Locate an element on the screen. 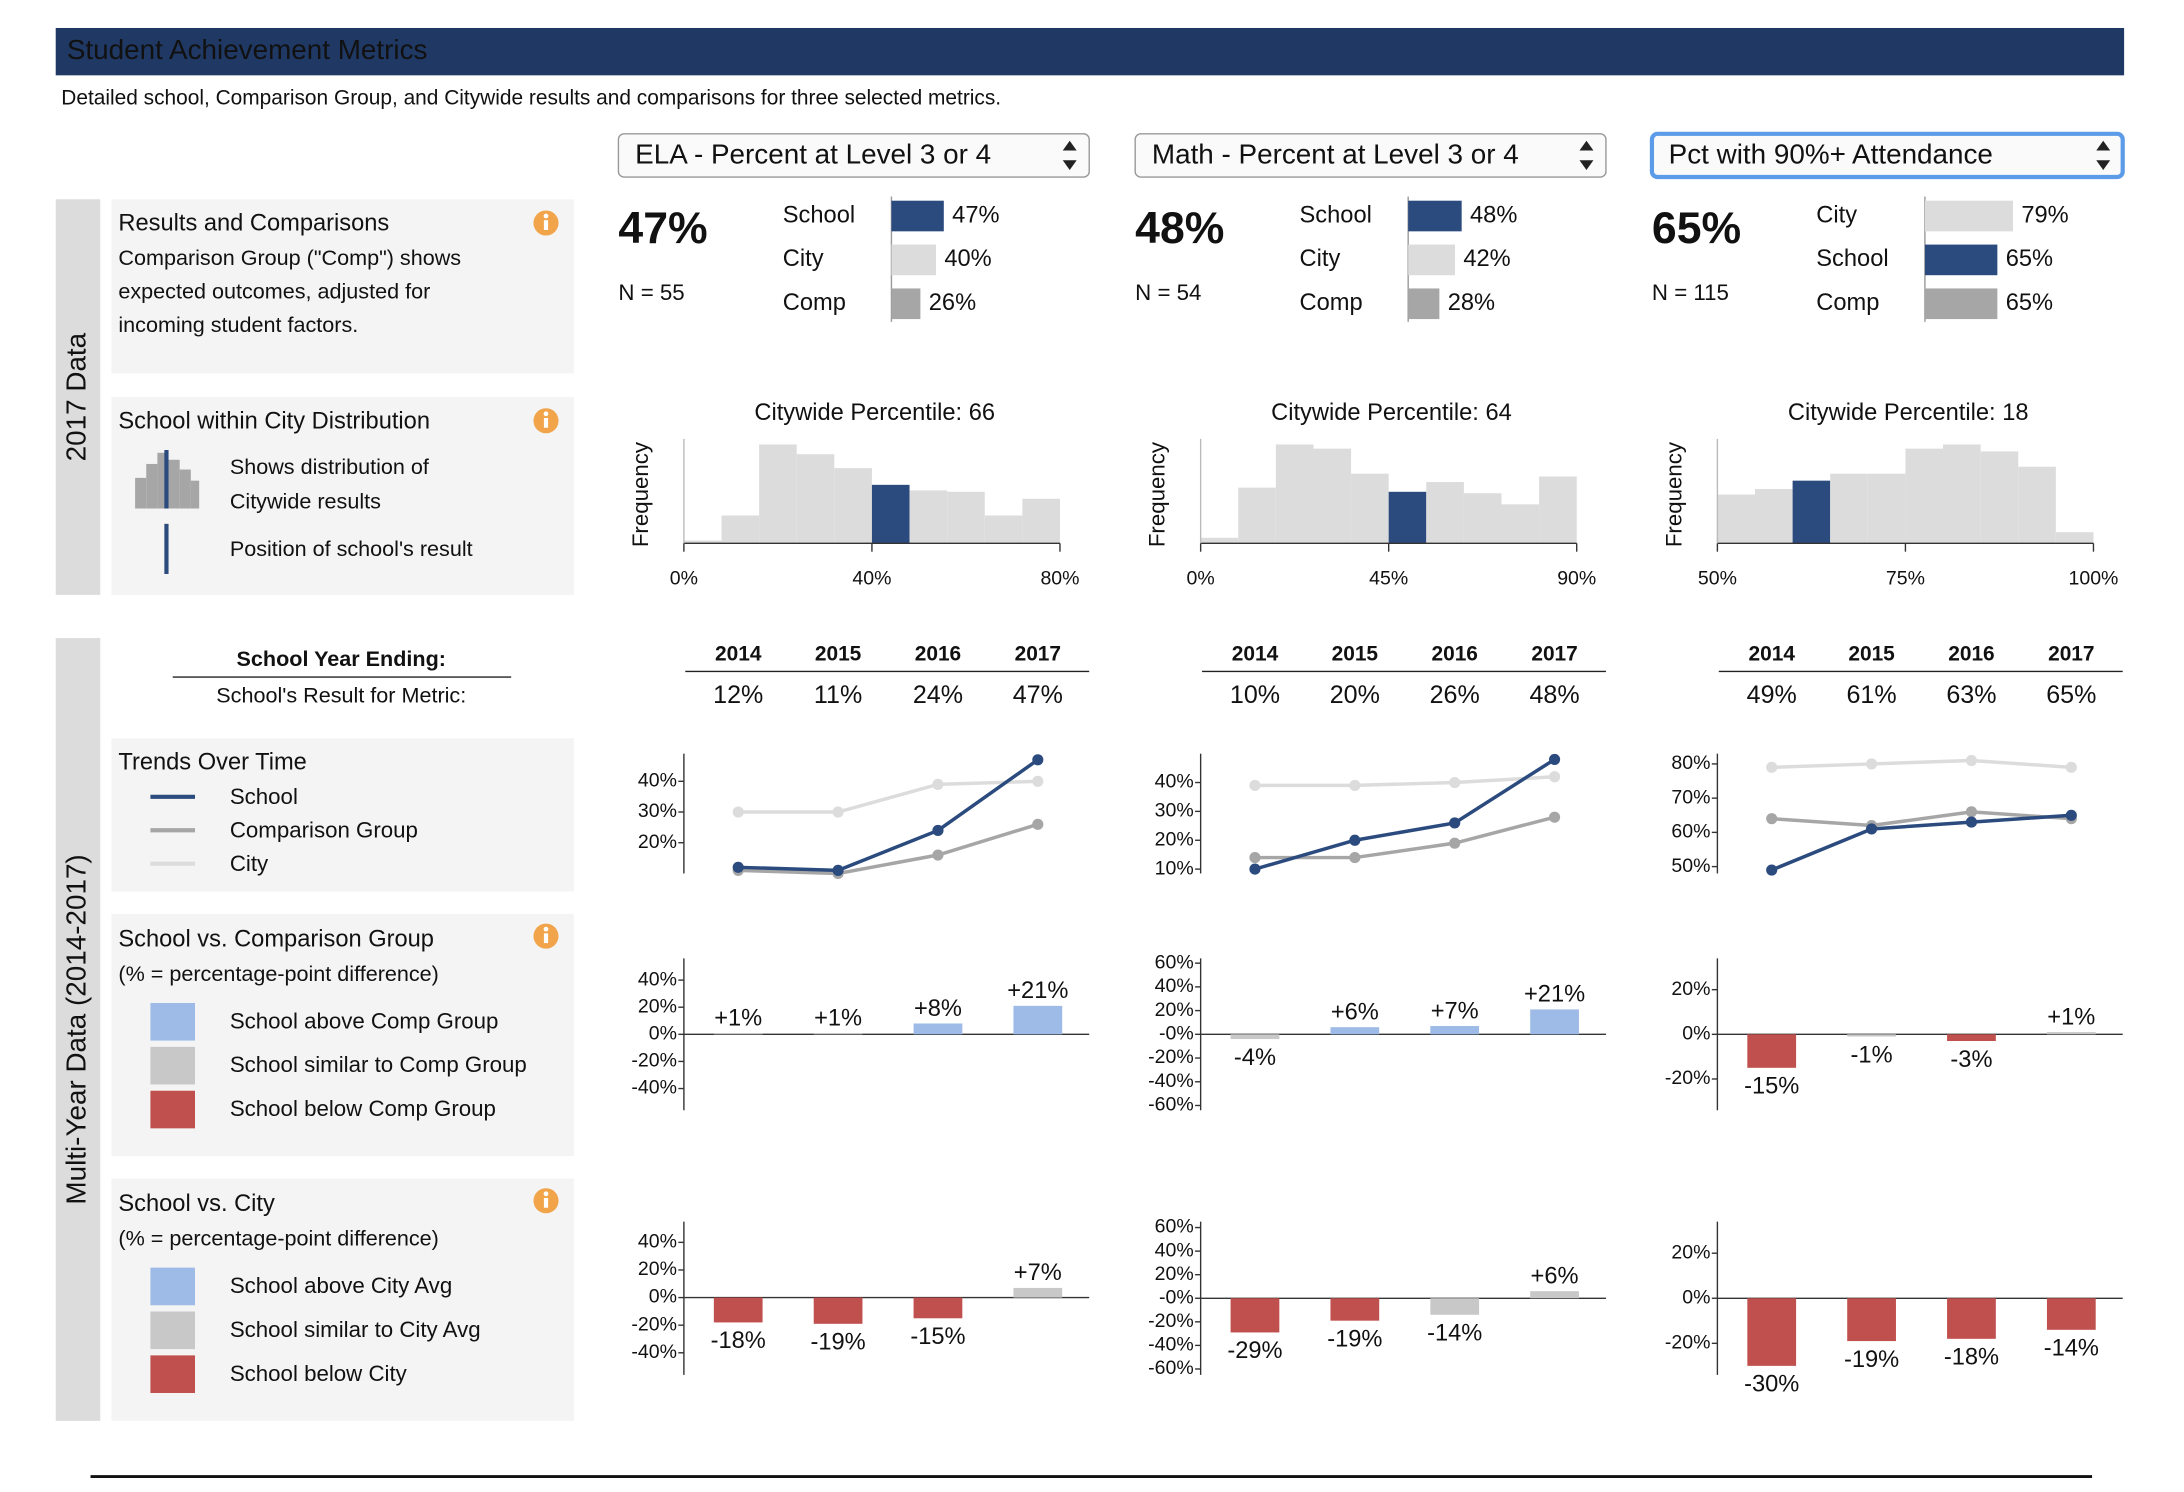 This screenshot has width=2184, height=1492. year-label: 2017 is located at coordinates (2071, 653).